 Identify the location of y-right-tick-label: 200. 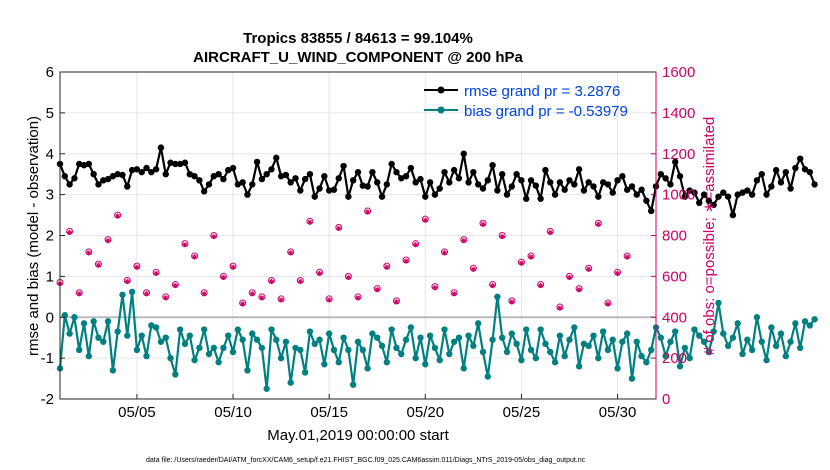
(674, 358).